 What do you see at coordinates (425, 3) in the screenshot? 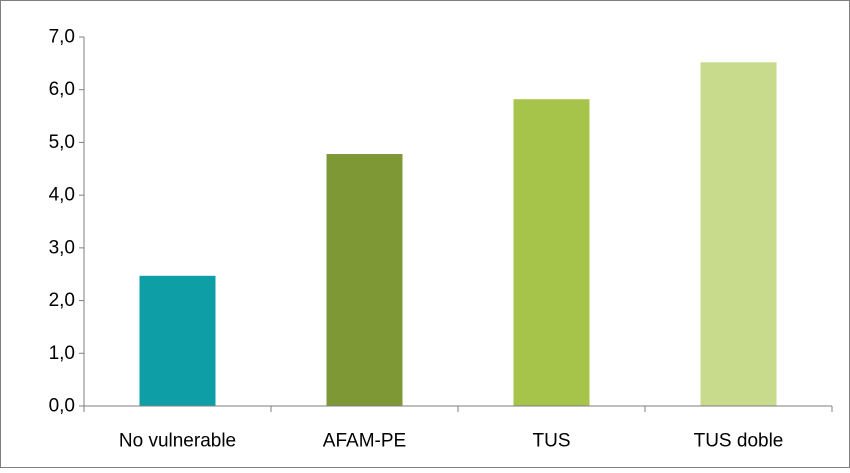
I see `chart-title-area` at bounding box center [425, 3].